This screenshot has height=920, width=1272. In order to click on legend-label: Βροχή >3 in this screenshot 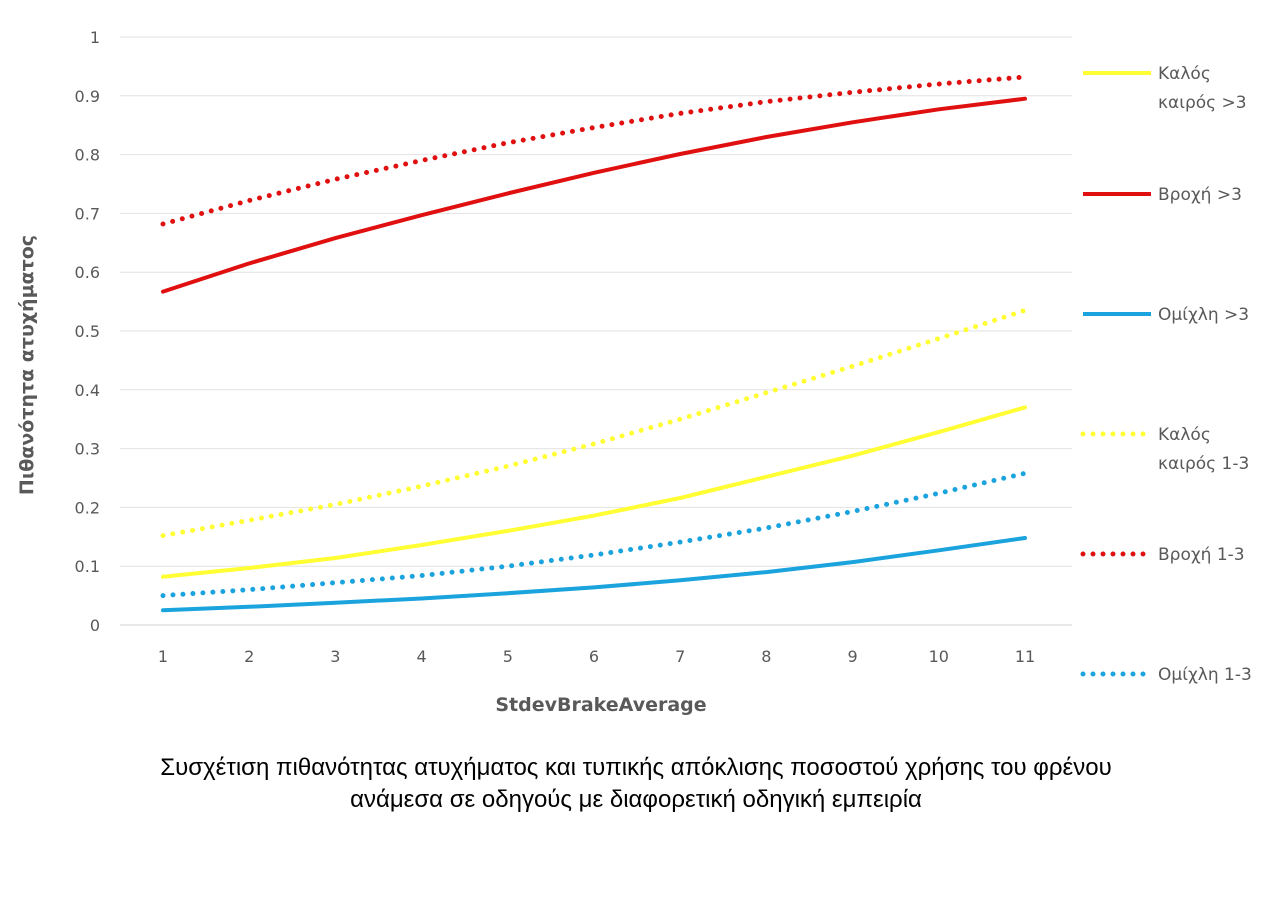, I will do `click(1200, 195)`.